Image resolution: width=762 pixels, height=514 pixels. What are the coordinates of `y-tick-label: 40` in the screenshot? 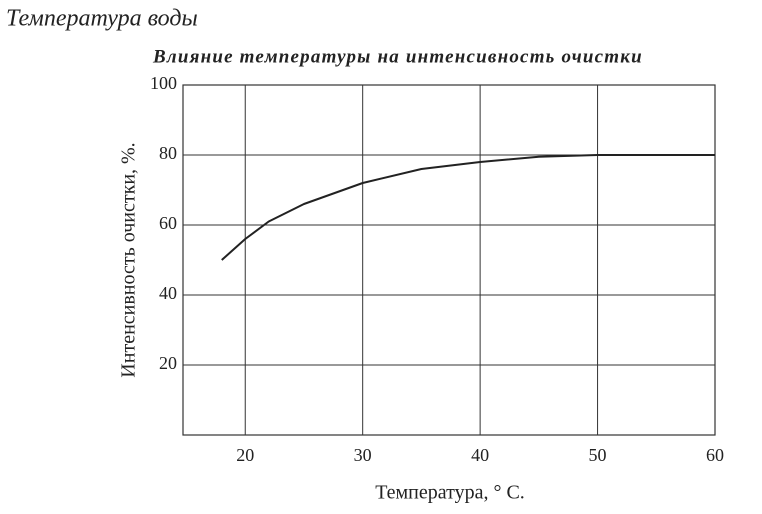 It's located at (168, 293).